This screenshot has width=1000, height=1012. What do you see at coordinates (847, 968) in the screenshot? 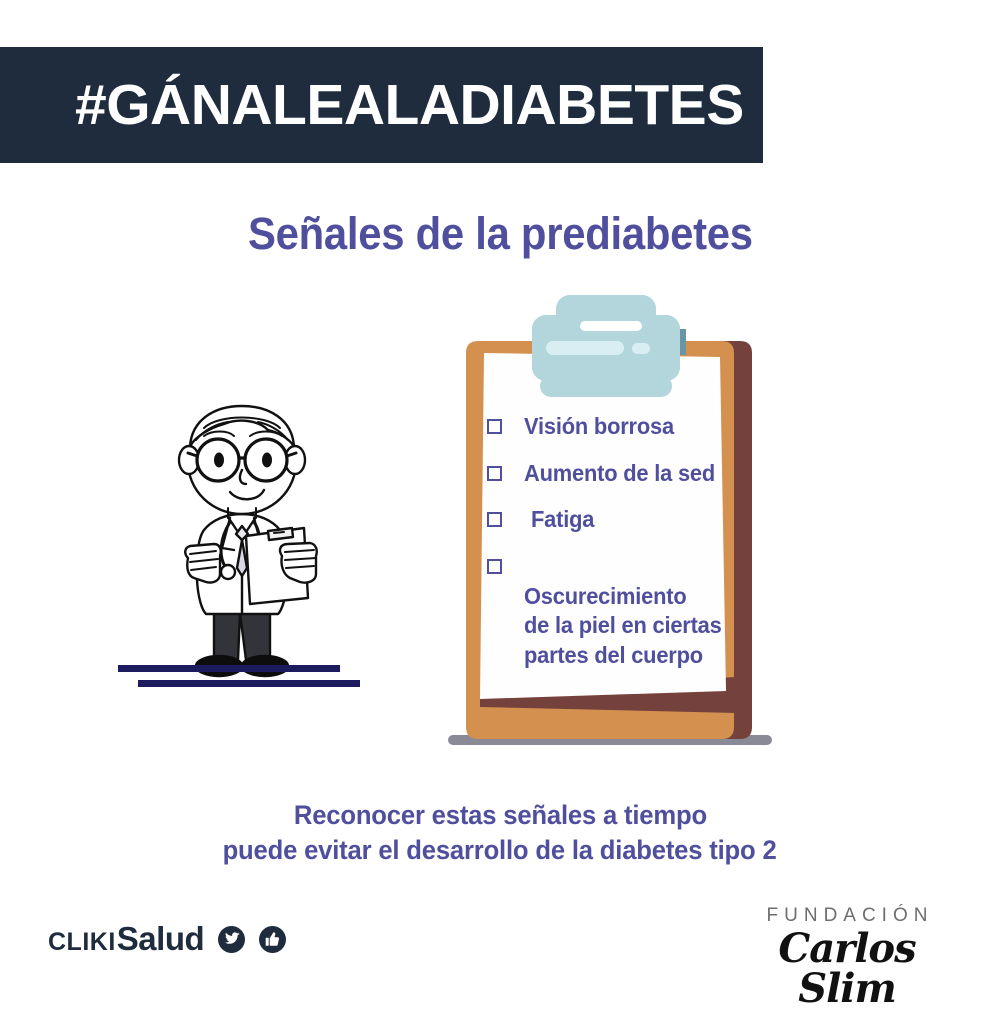
I see `foundation-signature: Carlos Slim` at bounding box center [847, 968].